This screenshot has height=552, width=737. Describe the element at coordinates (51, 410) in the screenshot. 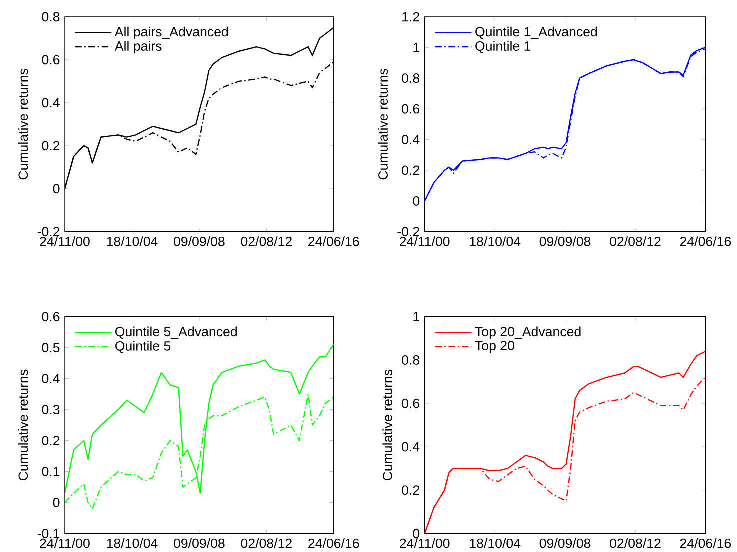

I see `y-tick-label: 0.3` at that location.